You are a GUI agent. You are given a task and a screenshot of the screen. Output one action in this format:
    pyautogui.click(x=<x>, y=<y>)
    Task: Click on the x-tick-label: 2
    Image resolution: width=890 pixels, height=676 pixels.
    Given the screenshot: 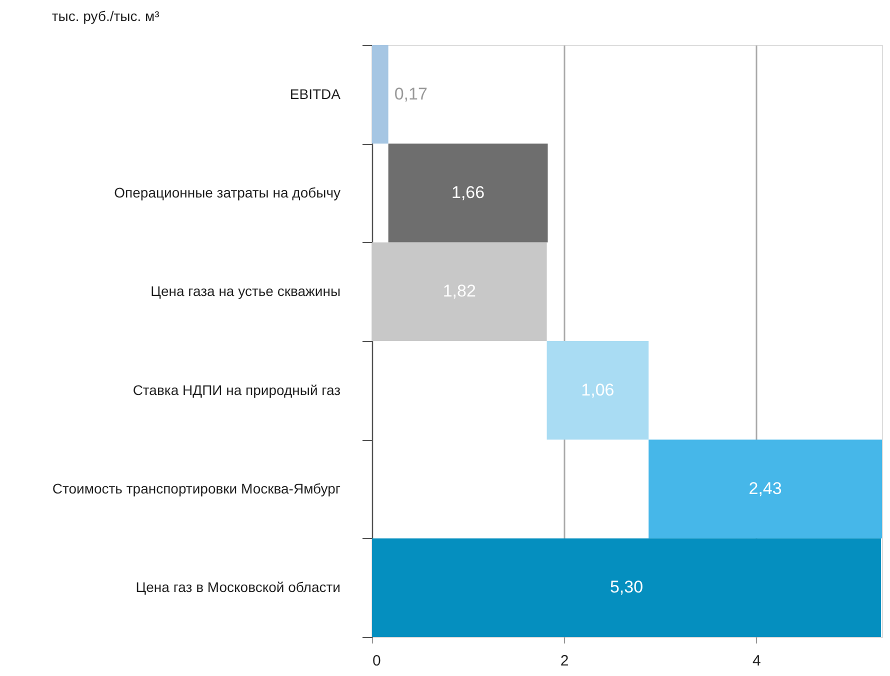 What is the action you would take?
    pyautogui.click(x=564, y=661)
    